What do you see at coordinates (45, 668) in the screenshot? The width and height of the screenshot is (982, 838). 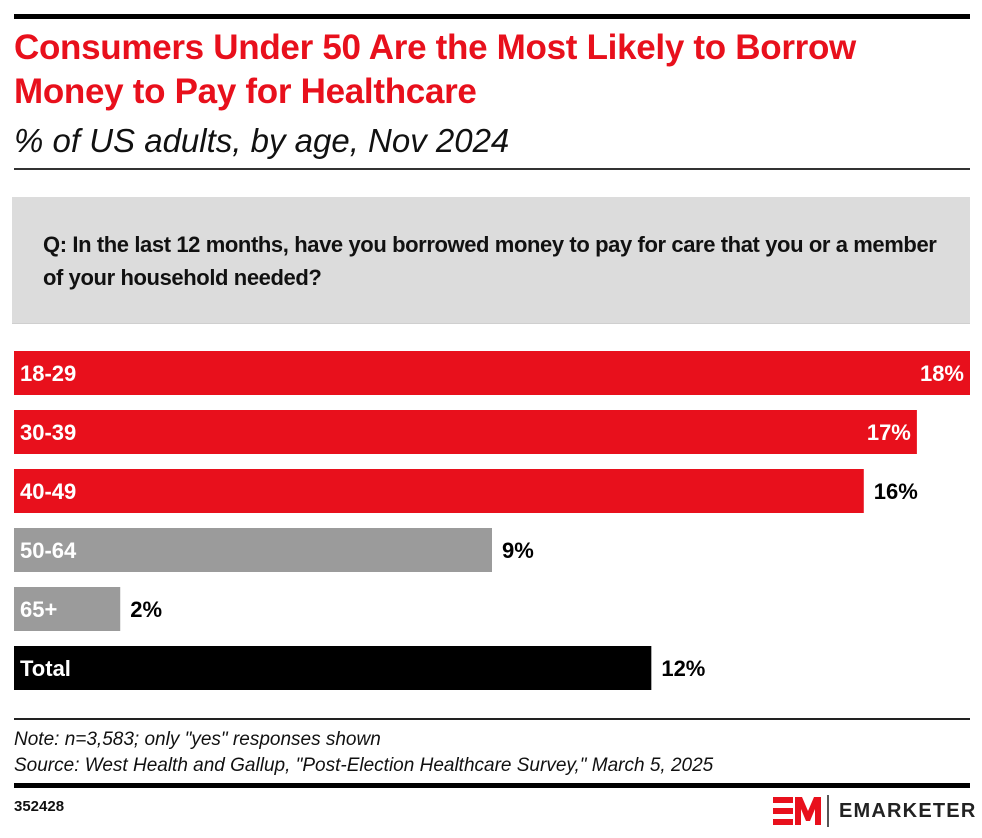 I see `category-label: Total` at bounding box center [45, 668].